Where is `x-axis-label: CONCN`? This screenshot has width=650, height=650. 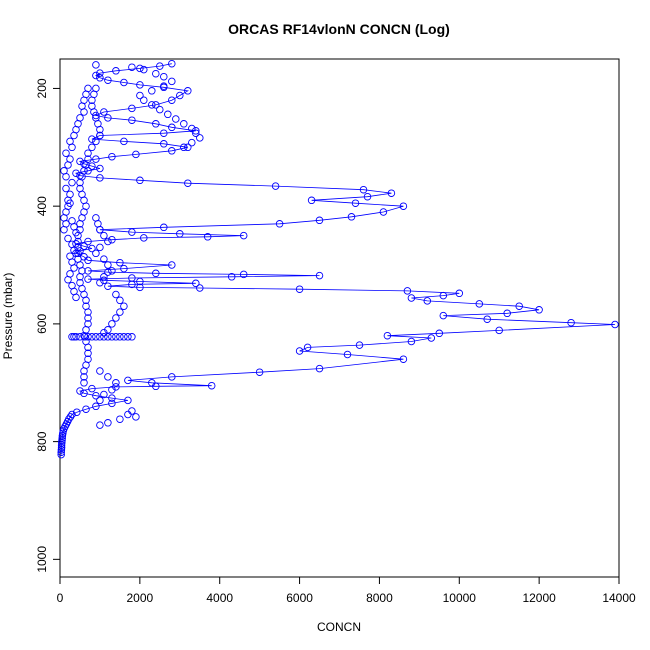
x-axis-label: CONCN is located at coordinates (339, 627).